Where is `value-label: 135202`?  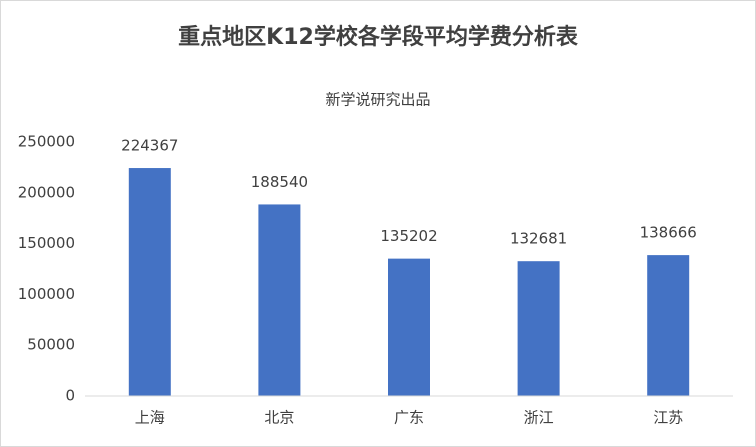 value-label: 135202 is located at coordinates (408, 236).